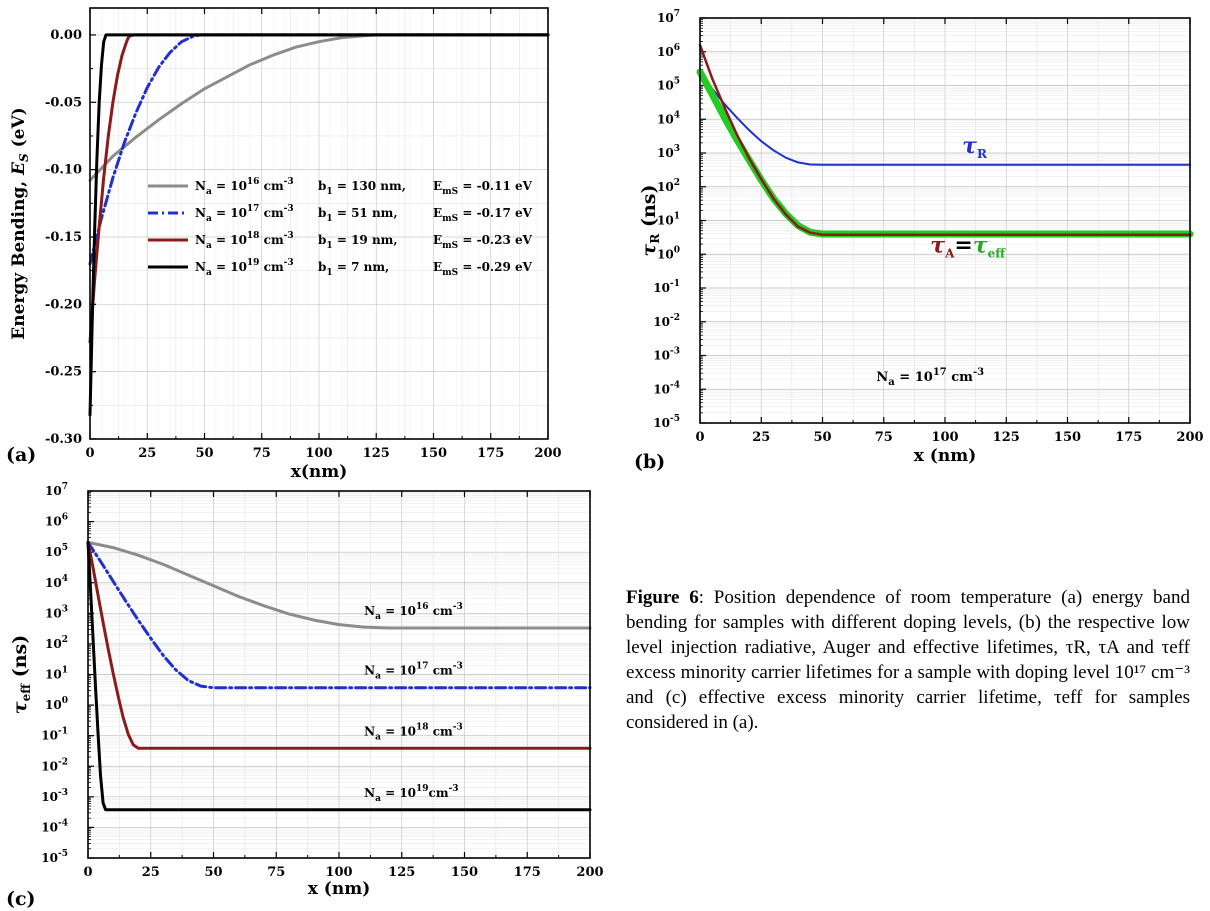 The width and height of the screenshot is (1210, 911). I want to click on panel-c-ytick-label: 10⁰, so click(56, 704).